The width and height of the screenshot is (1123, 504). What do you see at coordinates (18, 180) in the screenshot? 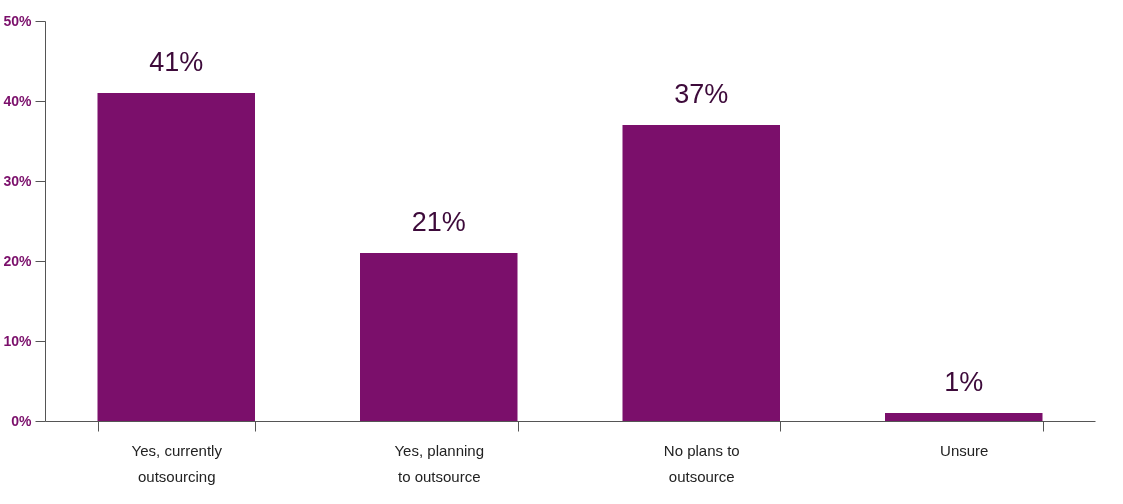
I see `y-tick-label: 30%` at bounding box center [18, 180].